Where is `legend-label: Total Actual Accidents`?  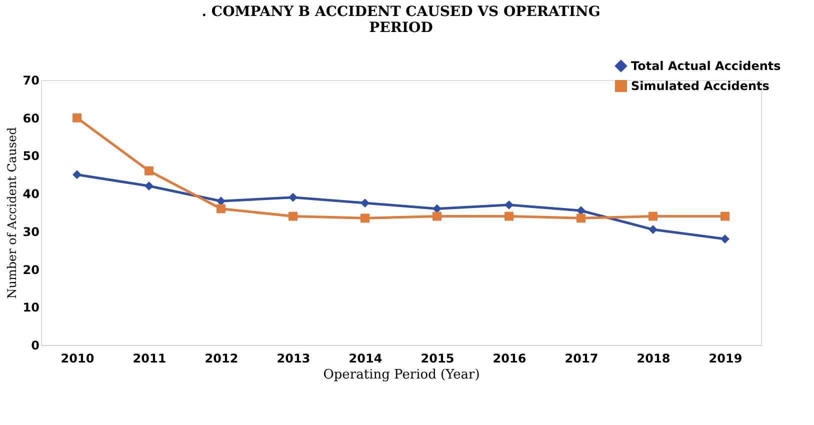 legend-label: Total Actual Accidents is located at coordinates (706, 66).